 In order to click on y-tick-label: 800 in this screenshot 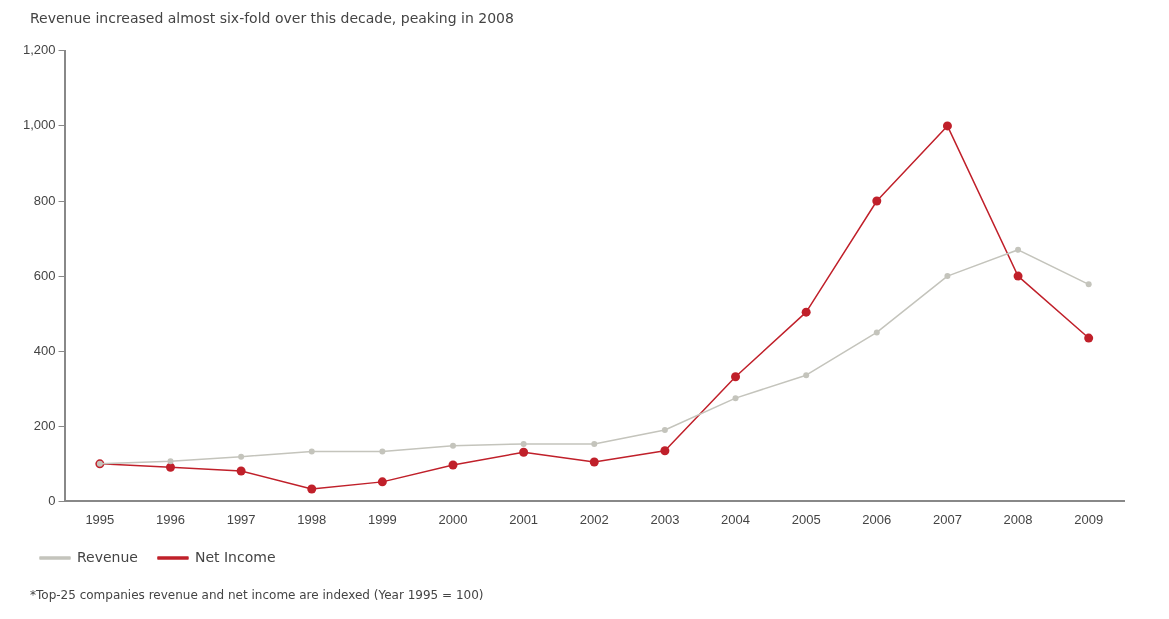, I will do `click(44, 200)`.